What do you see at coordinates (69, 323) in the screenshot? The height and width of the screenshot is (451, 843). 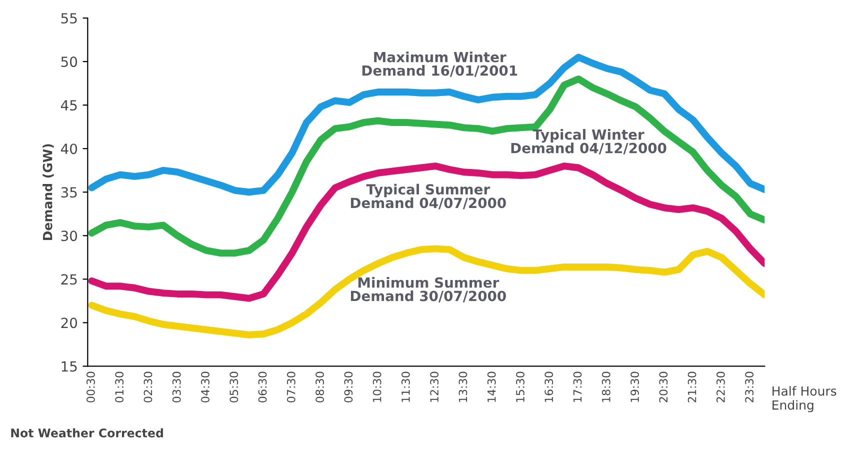 I see `y-tick-label: 20` at bounding box center [69, 323].